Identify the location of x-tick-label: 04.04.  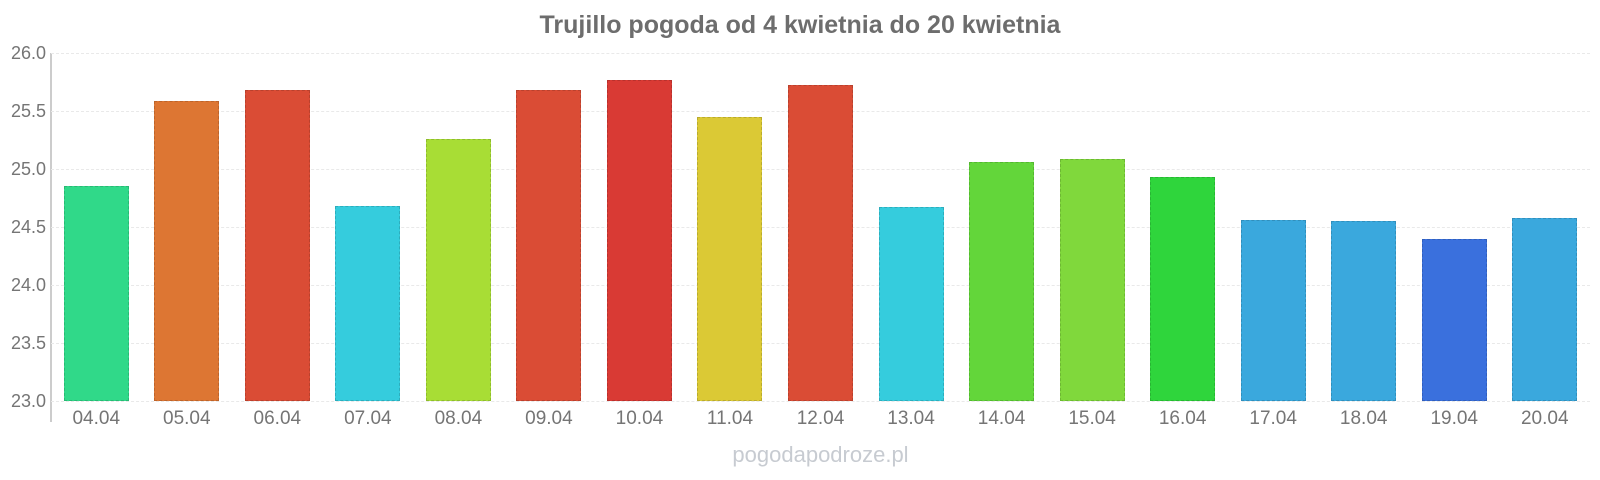
(96, 418).